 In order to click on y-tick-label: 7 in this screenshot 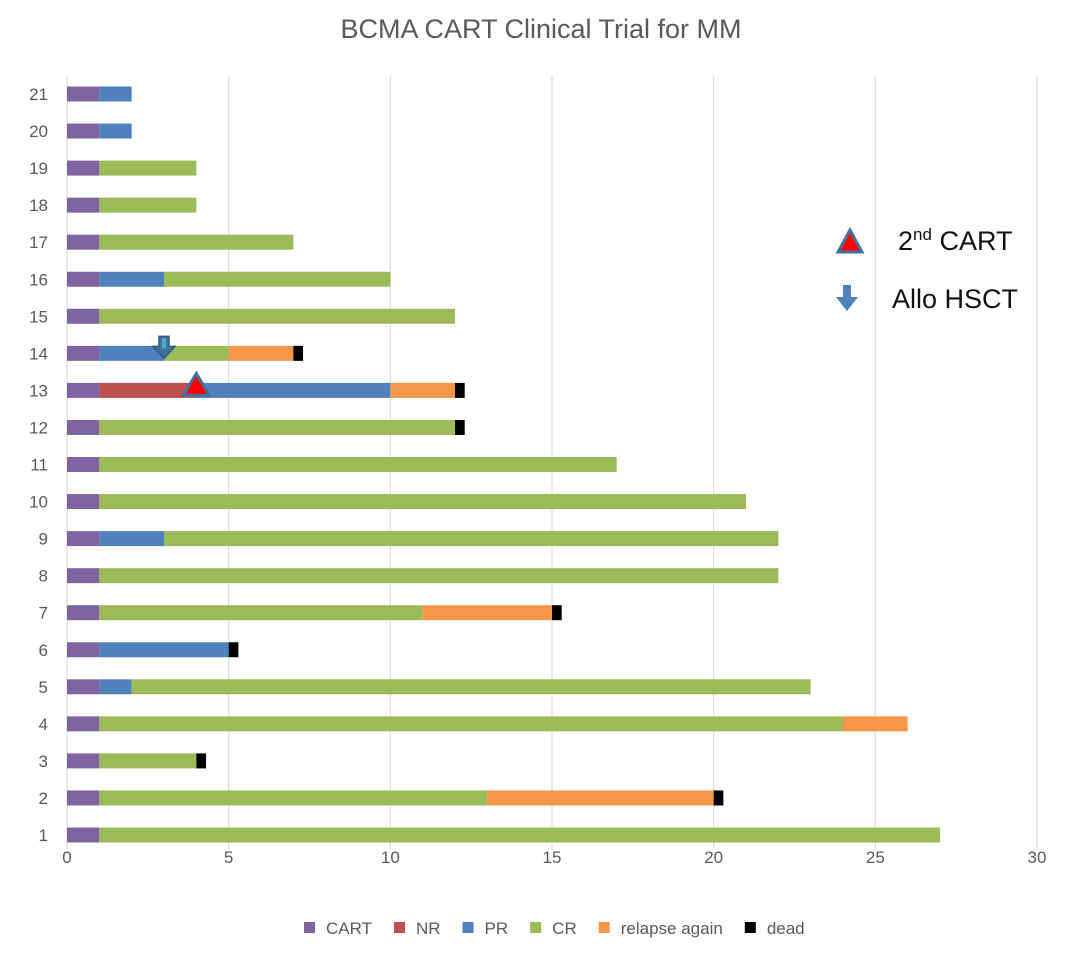, I will do `click(43, 613)`.